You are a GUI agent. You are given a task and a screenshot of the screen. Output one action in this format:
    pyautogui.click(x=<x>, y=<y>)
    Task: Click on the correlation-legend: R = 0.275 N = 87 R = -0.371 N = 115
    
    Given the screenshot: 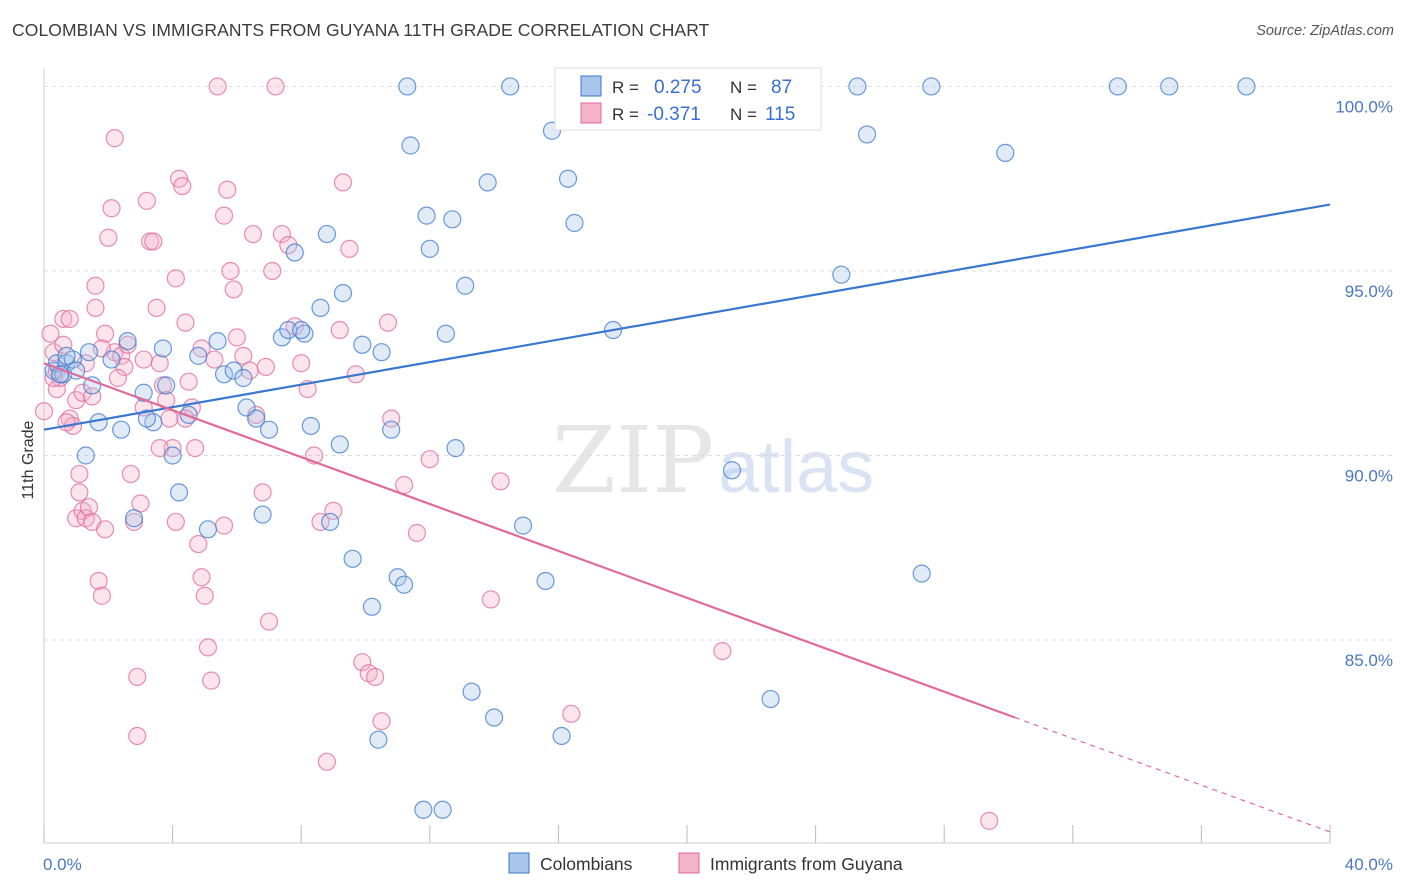 What is the action you would take?
    pyautogui.click(x=688, y=99)
    